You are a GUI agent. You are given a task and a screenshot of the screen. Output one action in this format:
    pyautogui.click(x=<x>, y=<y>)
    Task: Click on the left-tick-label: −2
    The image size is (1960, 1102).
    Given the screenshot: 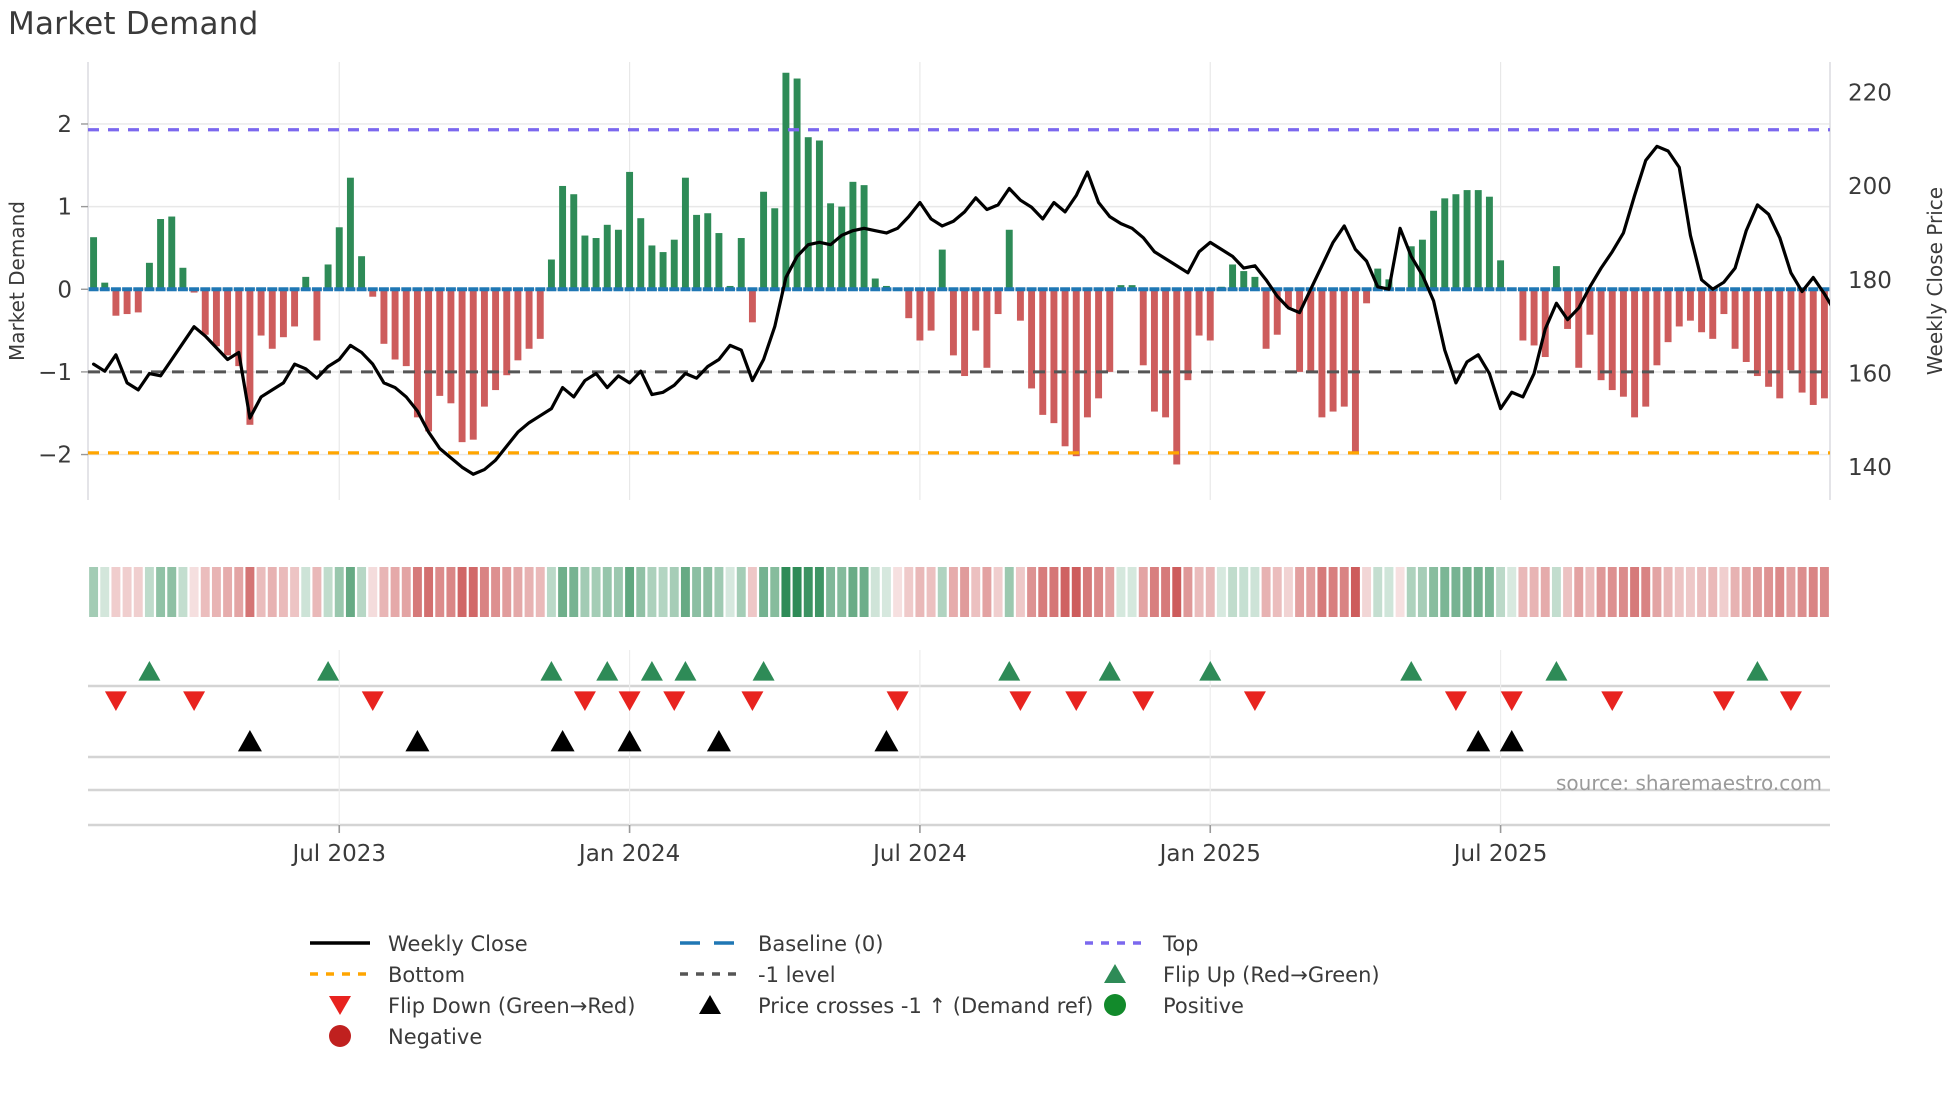 What is the action you would take?
    pyautogui.click(x=55, y=456)
    